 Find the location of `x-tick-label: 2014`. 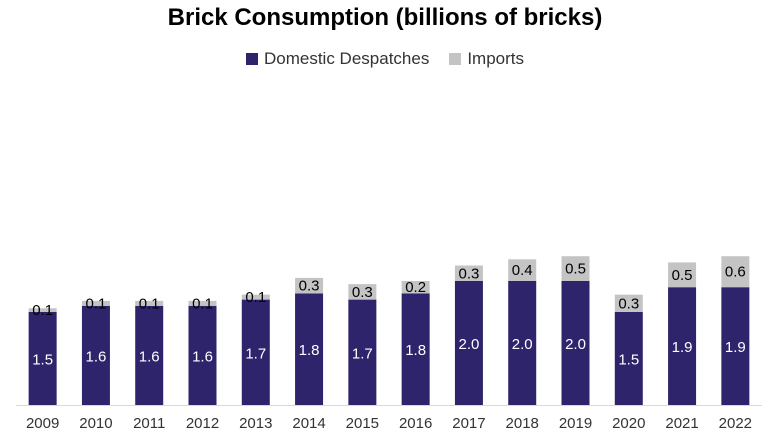

x-tick-label: 2014 is located at coordinates (308, 423).